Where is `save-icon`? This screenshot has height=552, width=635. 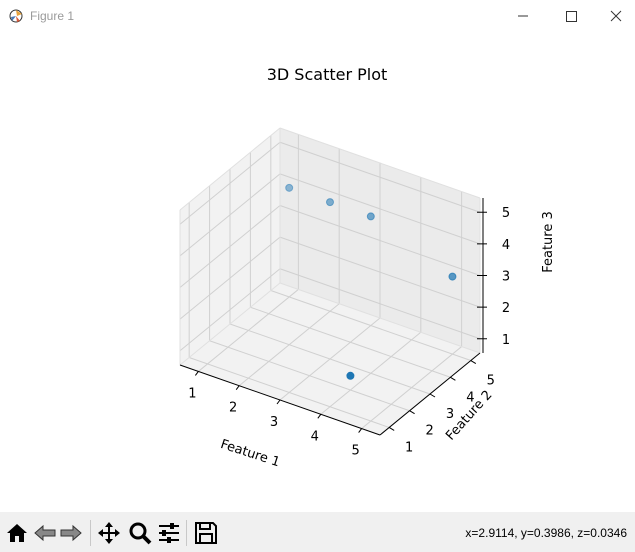
save-icon is located at coordinates (206, 533).